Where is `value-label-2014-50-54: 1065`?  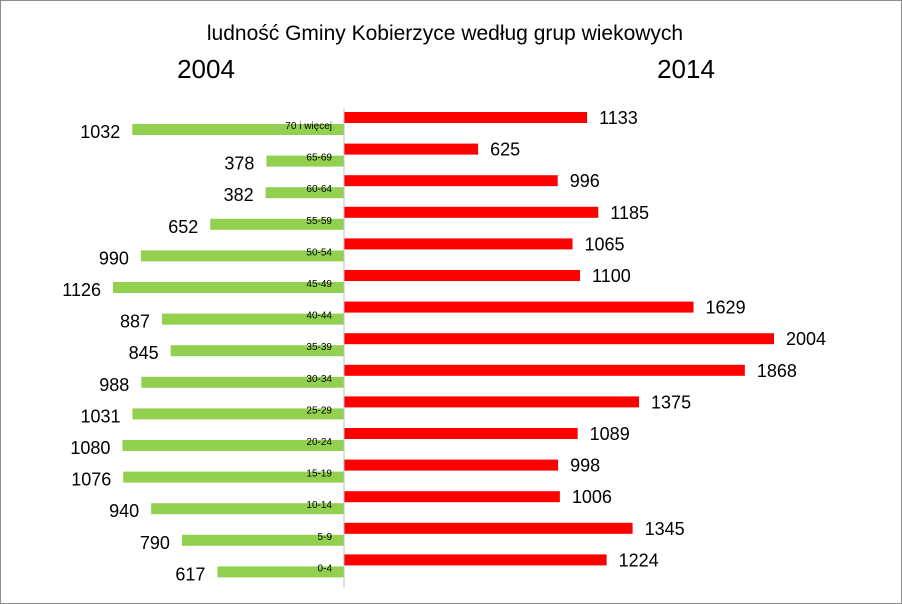 value-label-2014-50-54: 1065 is located at coordinates (605, 244).